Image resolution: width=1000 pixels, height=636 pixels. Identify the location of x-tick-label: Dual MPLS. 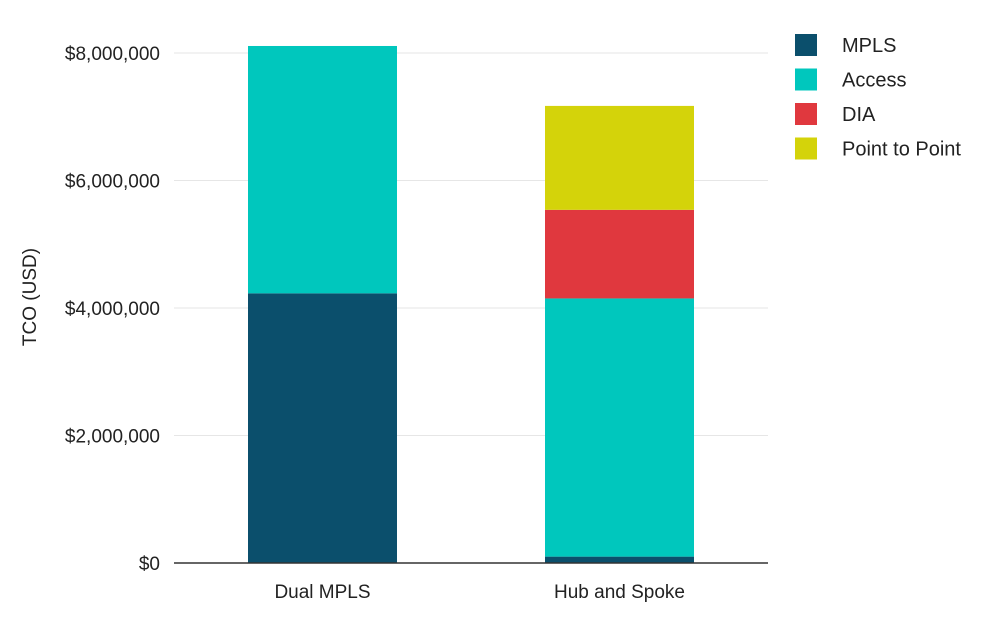
(322, 592).